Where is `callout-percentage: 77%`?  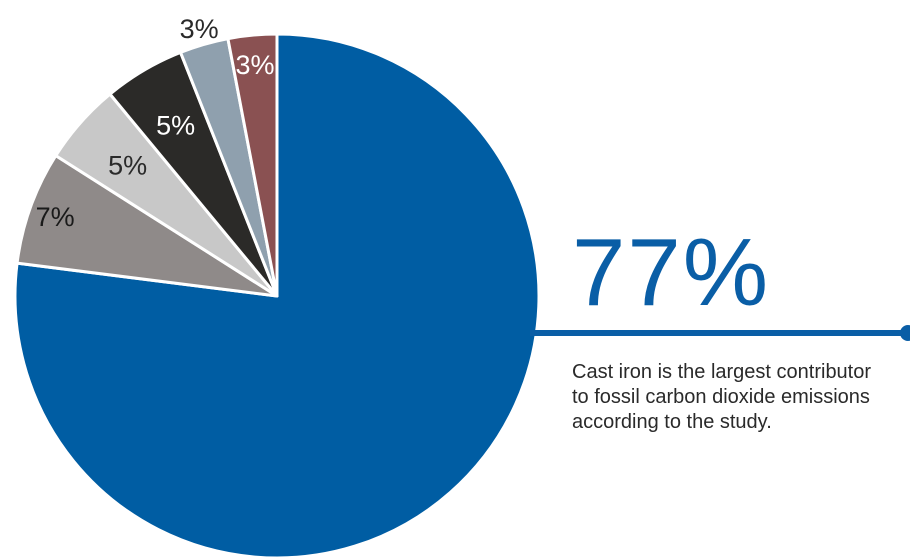
callout-percentage: 77% is located at coordinates (671, 272).